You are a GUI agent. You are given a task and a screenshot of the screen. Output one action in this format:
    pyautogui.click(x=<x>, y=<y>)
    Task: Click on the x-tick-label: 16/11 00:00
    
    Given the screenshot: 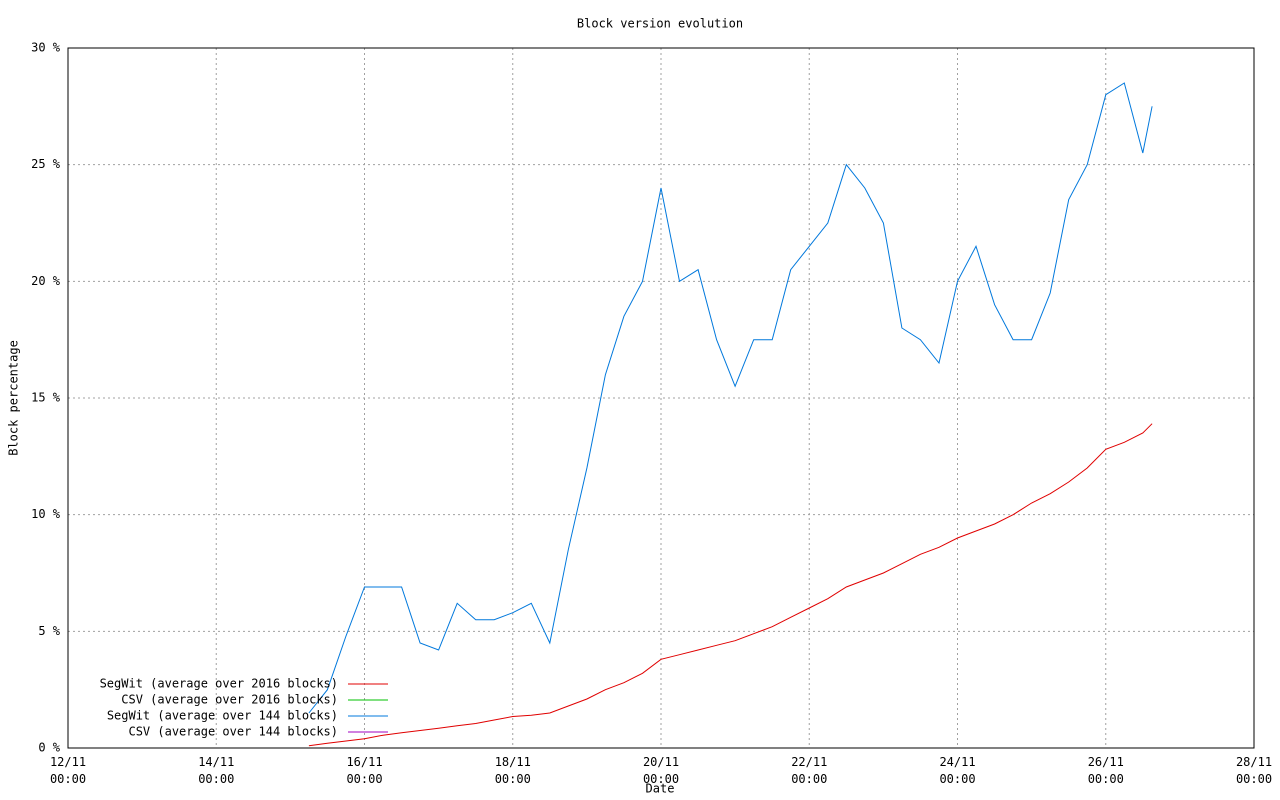 What is the action you would take?
    pyautogui.click(x=364, y=770)
    